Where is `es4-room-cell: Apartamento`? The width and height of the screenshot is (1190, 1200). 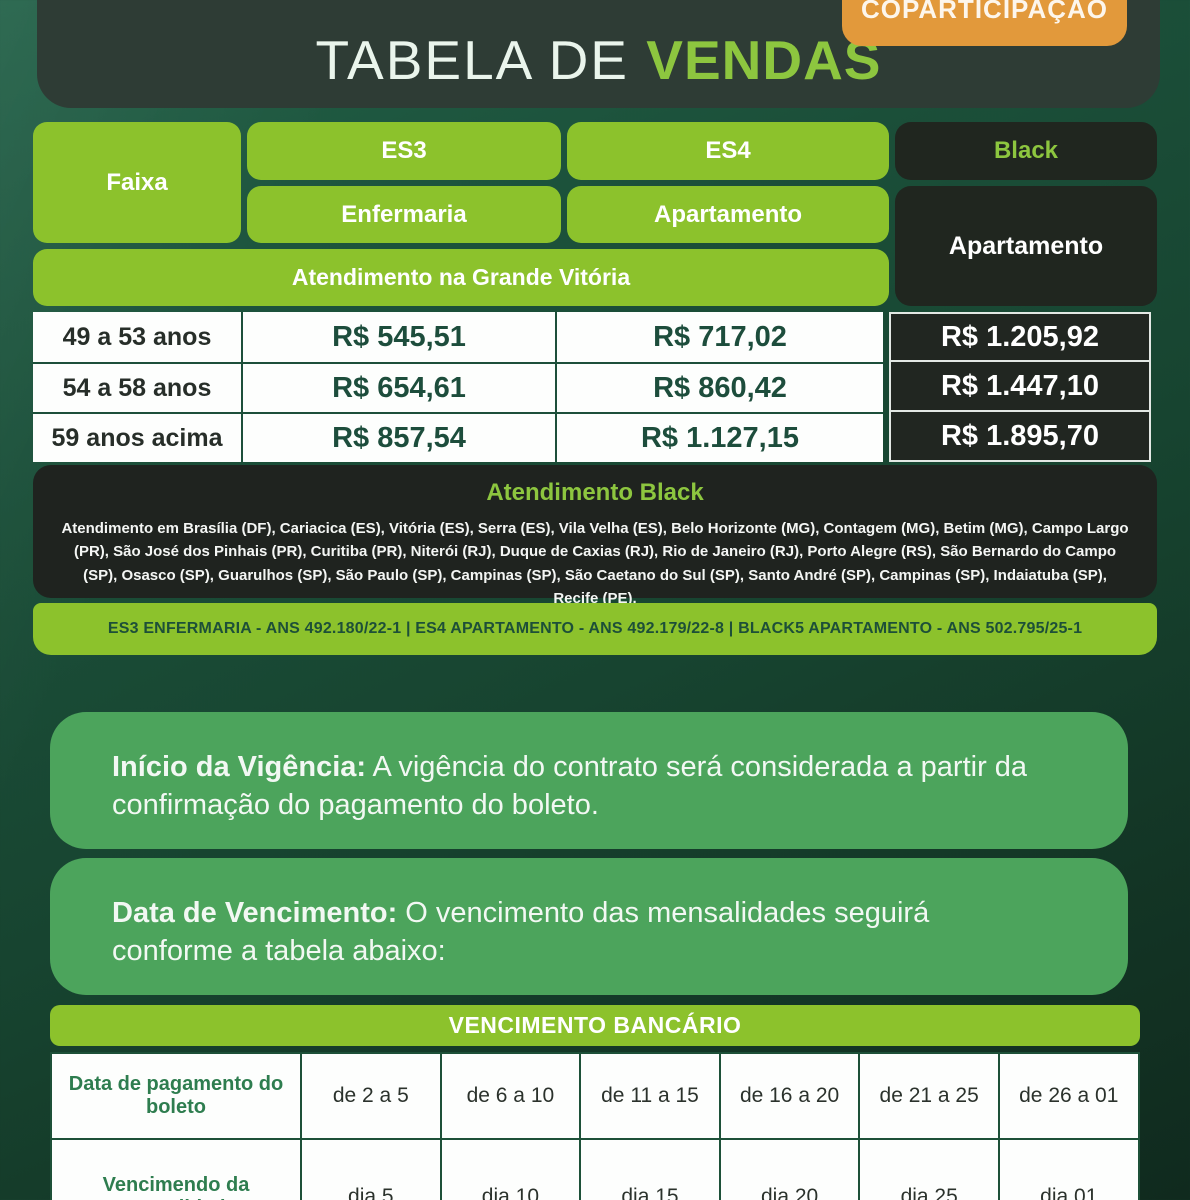
es4-room-cell: Apartamento is located at coordinates (728, 214).